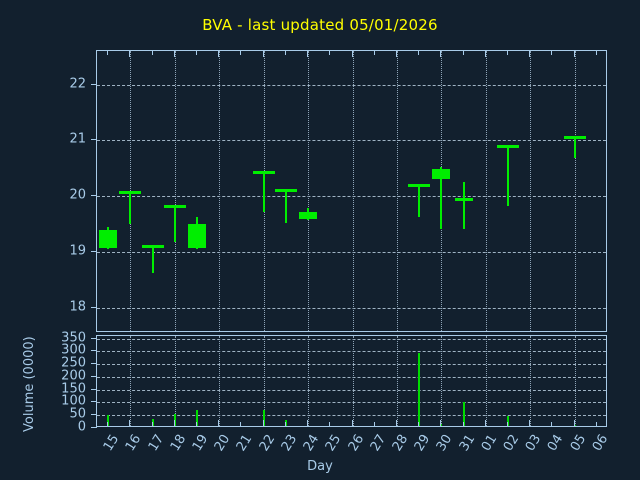 This screenshot has height=480, width=640. Describe the element at coordinates (77, 251) in the screenshot. I see `price-y-label: 19` at that location.